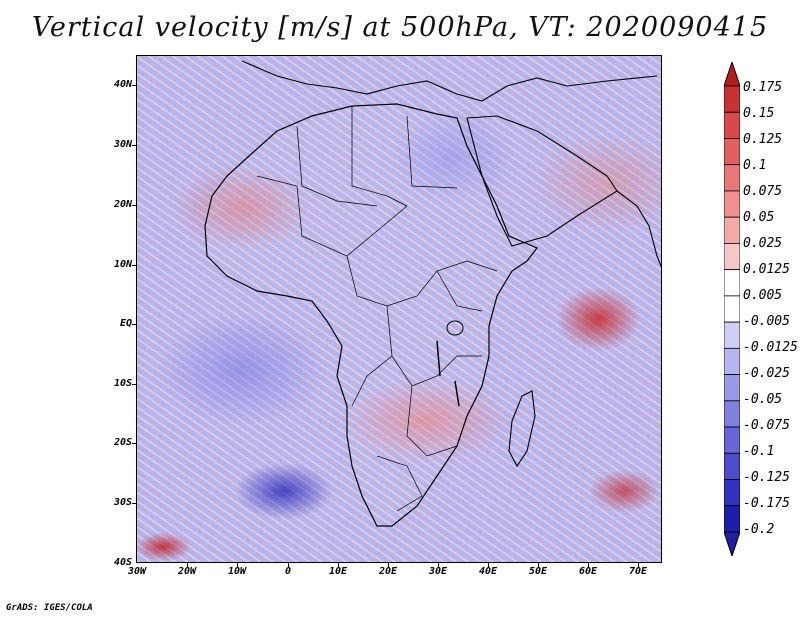 The image size is (800, 618). Describe the element at coordinates (763, 87) in the screenshot. I see `colorbar-label: 0.175` at that location.